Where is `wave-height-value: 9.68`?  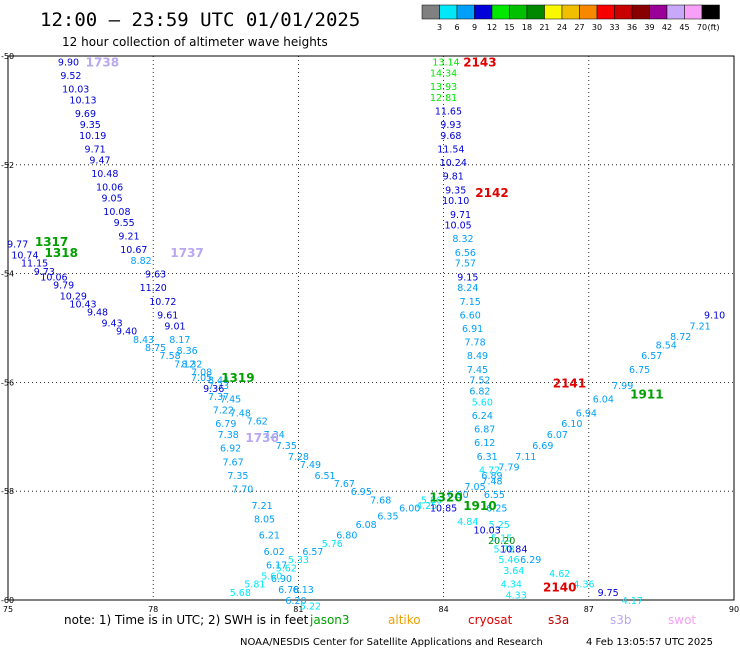
wave-height-value: 9.68 is located at coordinates (450, 136).